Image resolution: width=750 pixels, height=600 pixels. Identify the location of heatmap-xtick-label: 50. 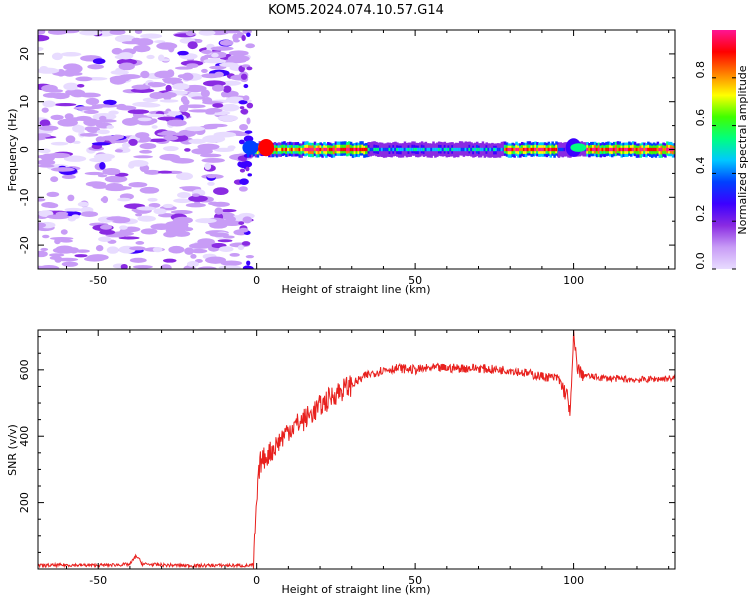
(415, 280).